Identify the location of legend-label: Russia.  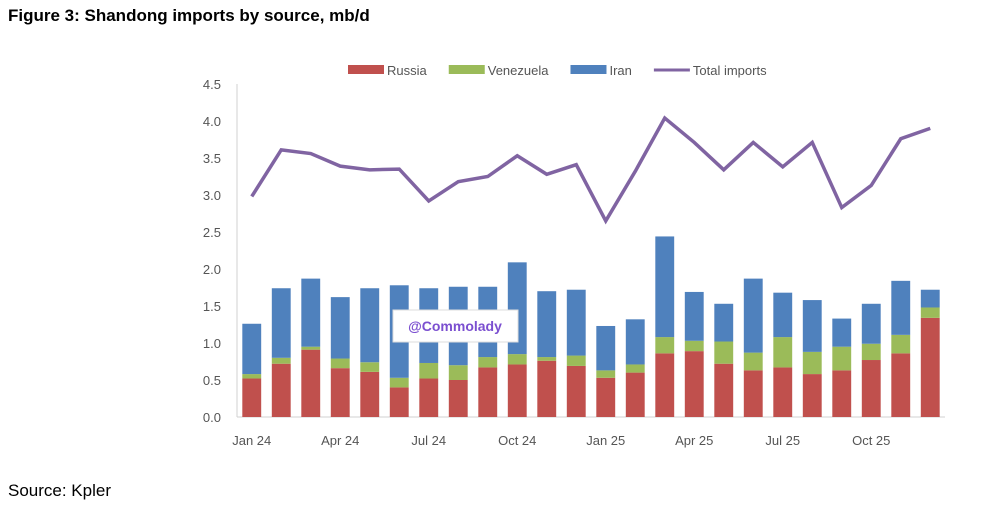
(407, 70).